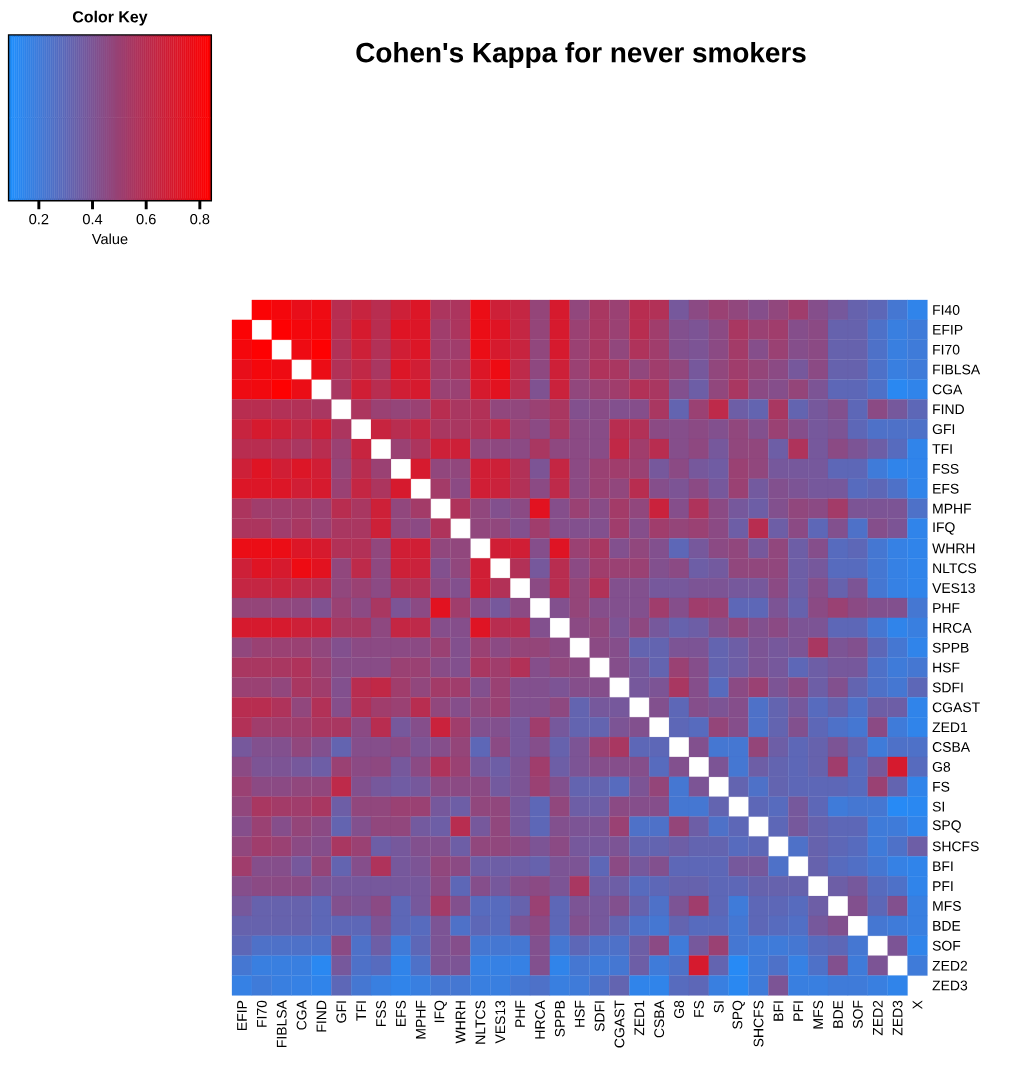 This screenshot has height=1076, width=1011. I want to click on x-tick-label: SHCFS, so click(758, 1023).